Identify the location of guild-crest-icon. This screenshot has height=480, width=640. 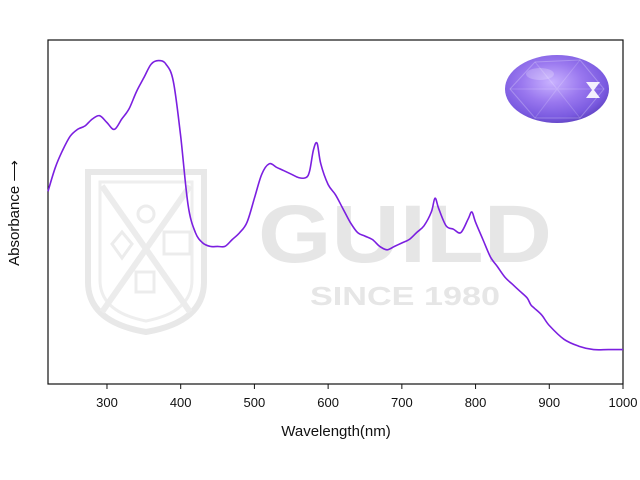
(146, 252).